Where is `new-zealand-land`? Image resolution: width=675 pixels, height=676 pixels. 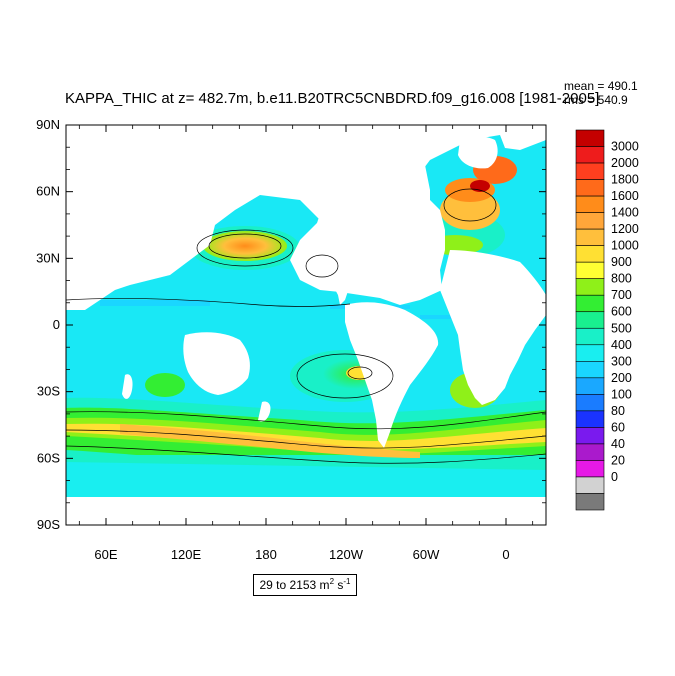 new-zealand-land is located at coordinates (264, 411).